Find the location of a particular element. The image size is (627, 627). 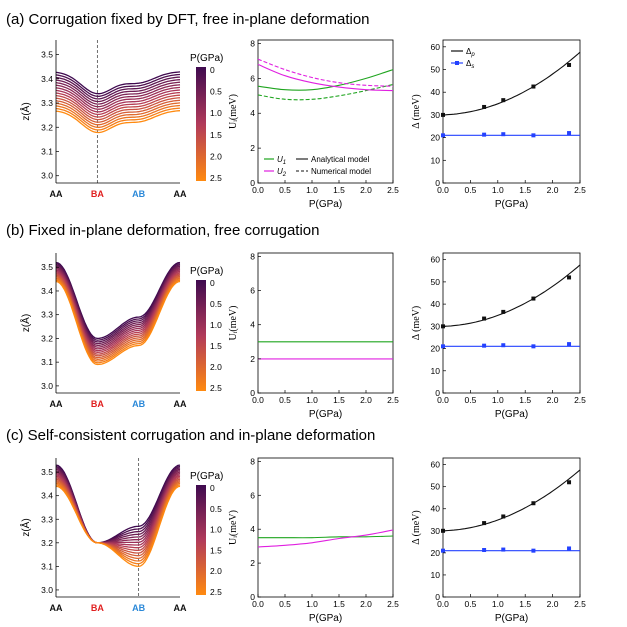

b-left-stacking-label: AB is located at coordinates (138, 404).